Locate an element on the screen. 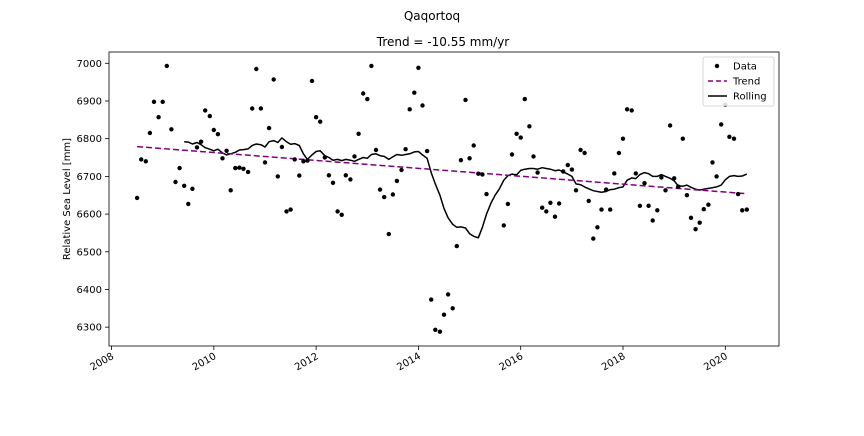 This screenshot has width=864, height=436. legend: Data Trend Rolling is located at coordinates (738, 81).